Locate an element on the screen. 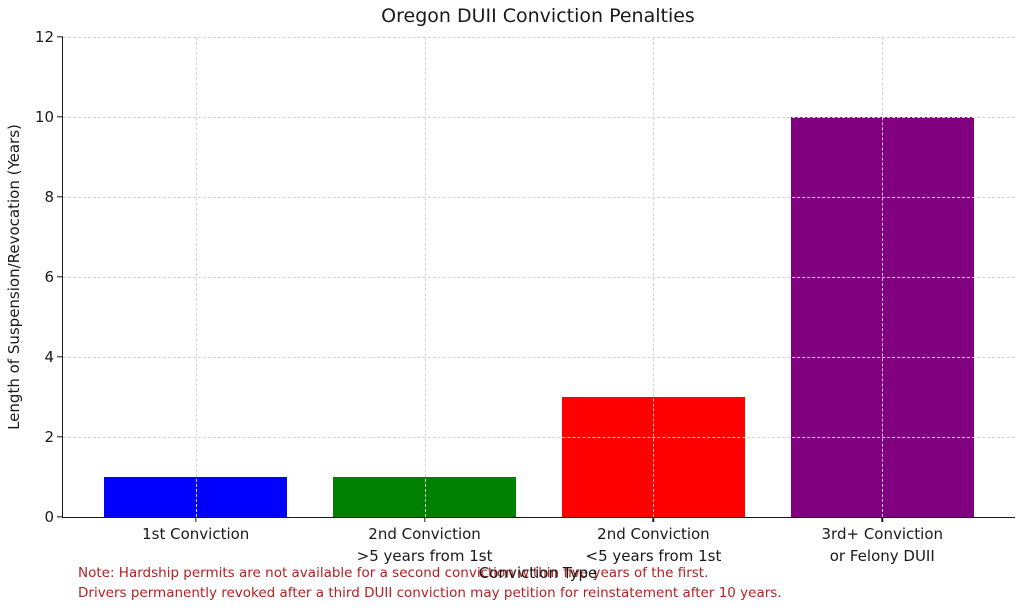  y-tick-label: 0 is located at coordinates (49, 517).